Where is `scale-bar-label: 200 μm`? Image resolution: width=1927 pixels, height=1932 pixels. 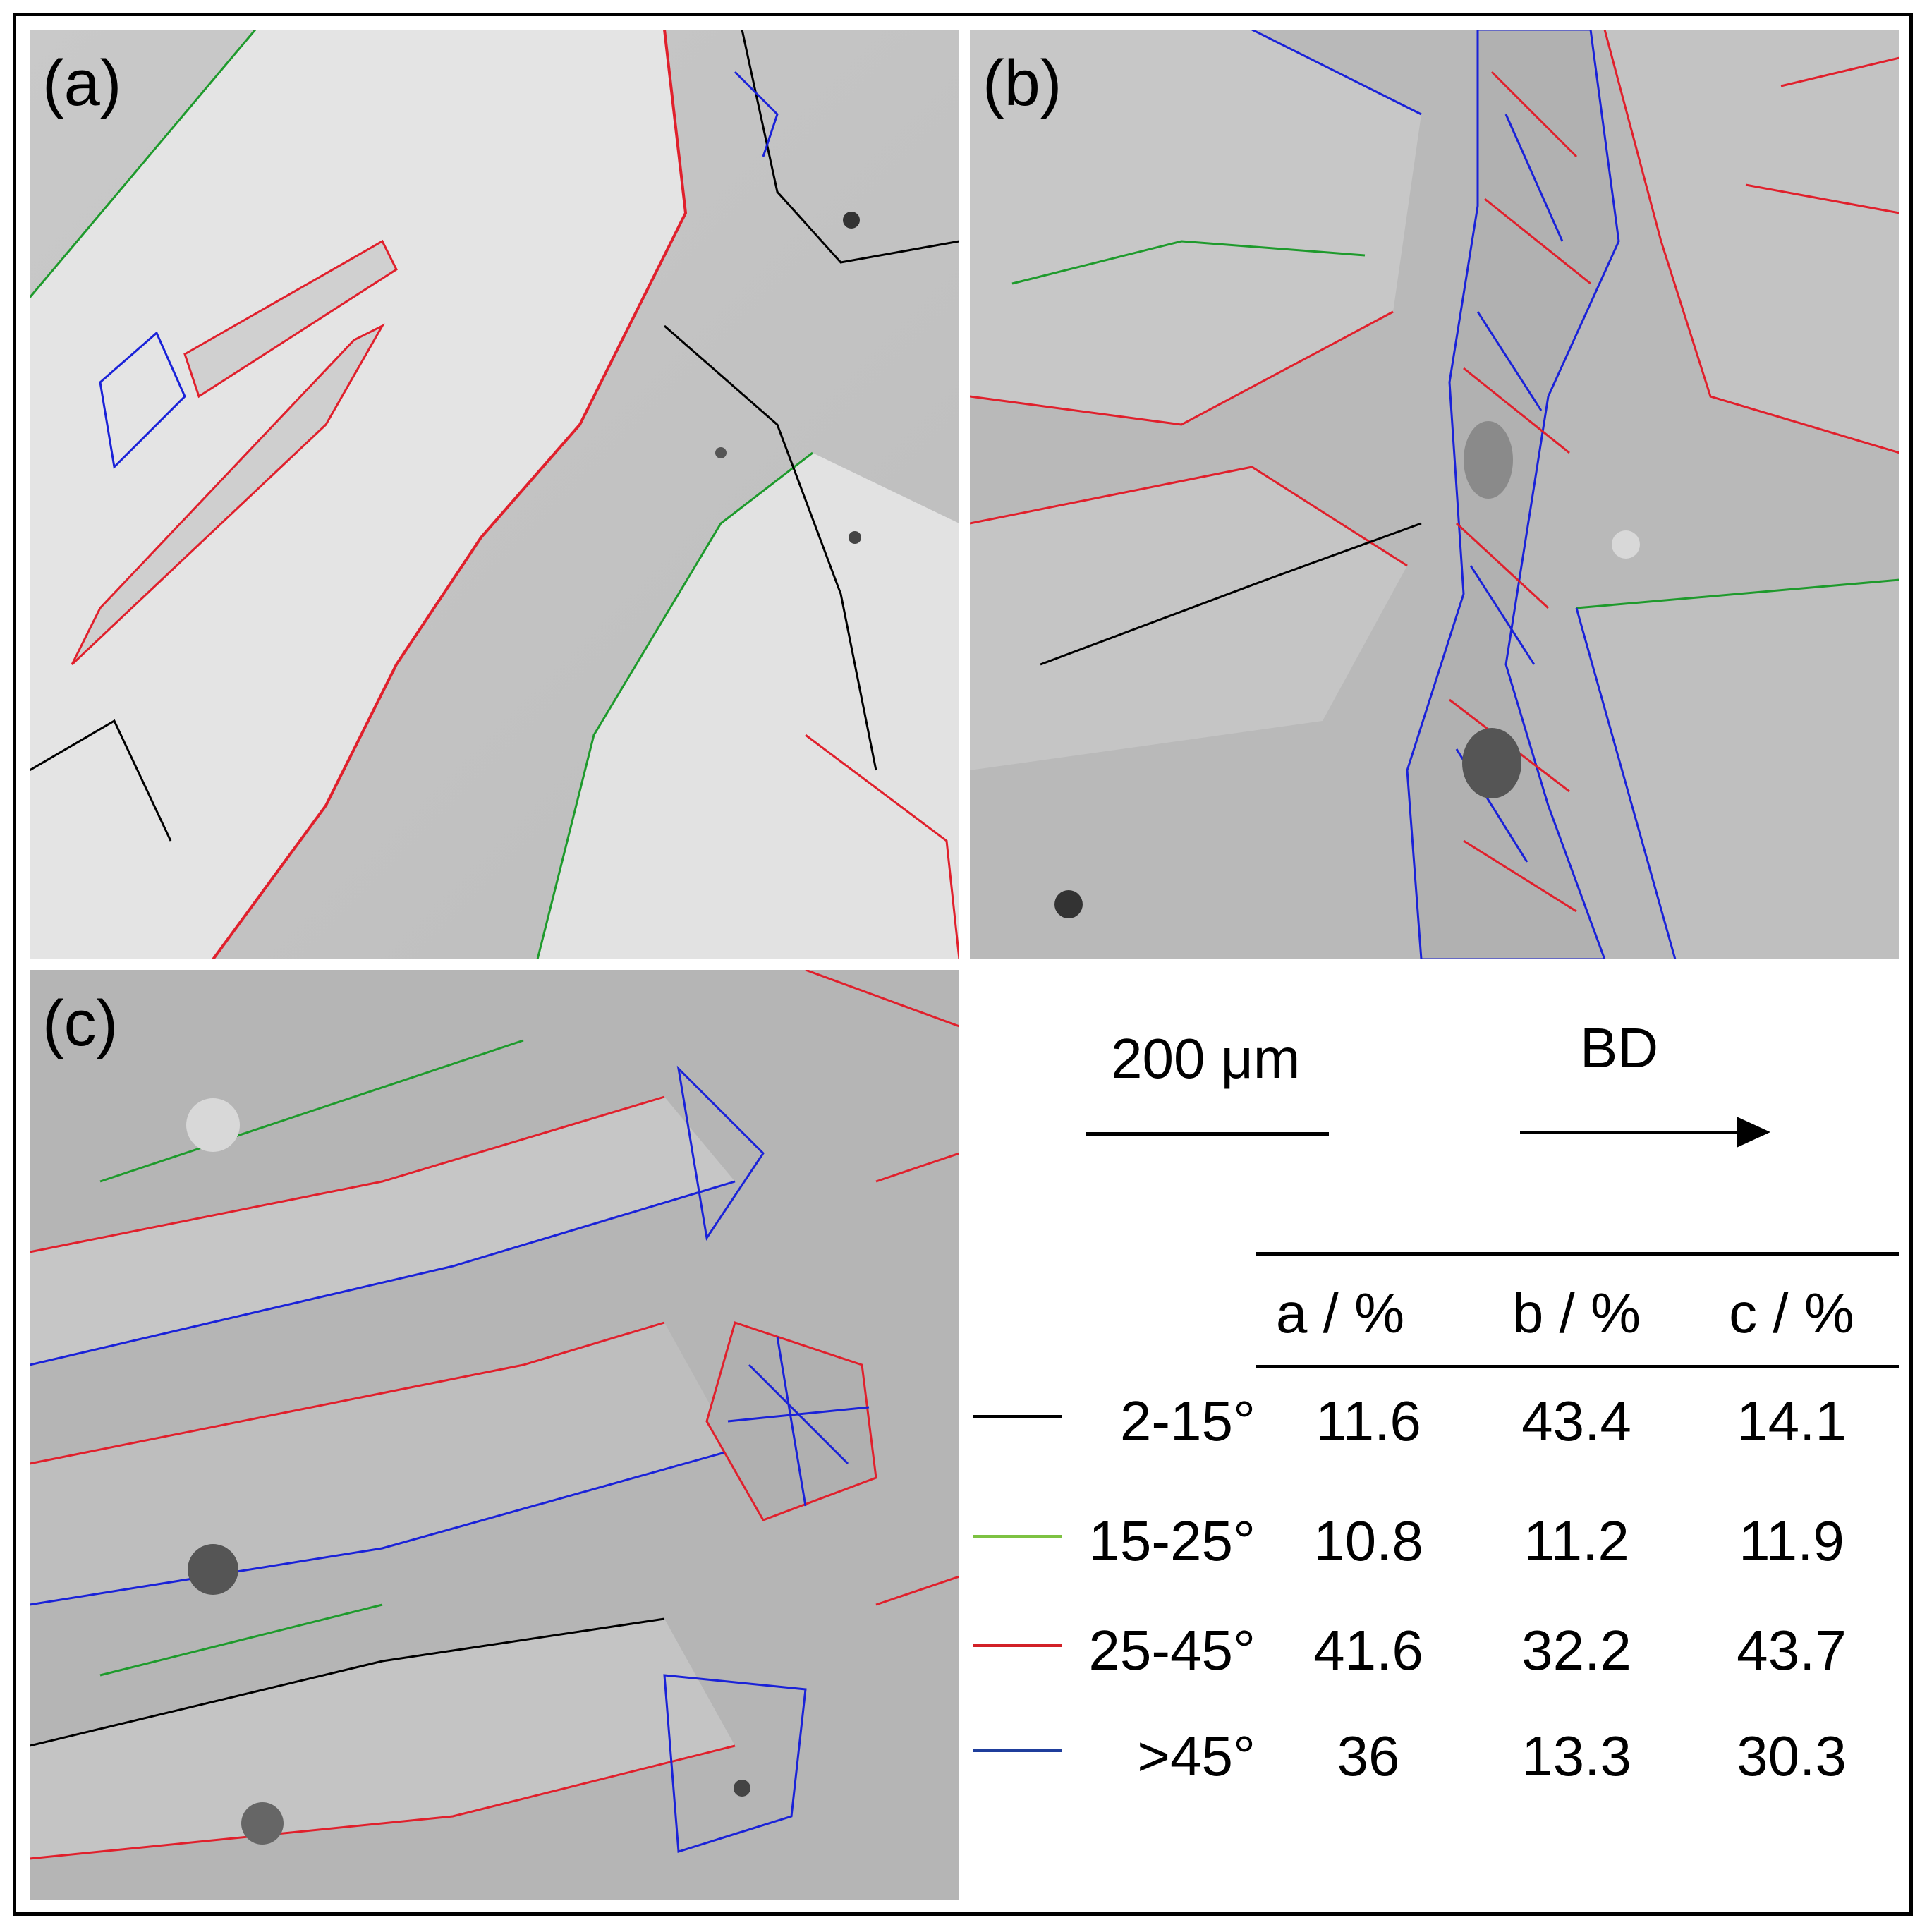
scale-bar-label: 200 μm is located at coordinates (1206, 1058).